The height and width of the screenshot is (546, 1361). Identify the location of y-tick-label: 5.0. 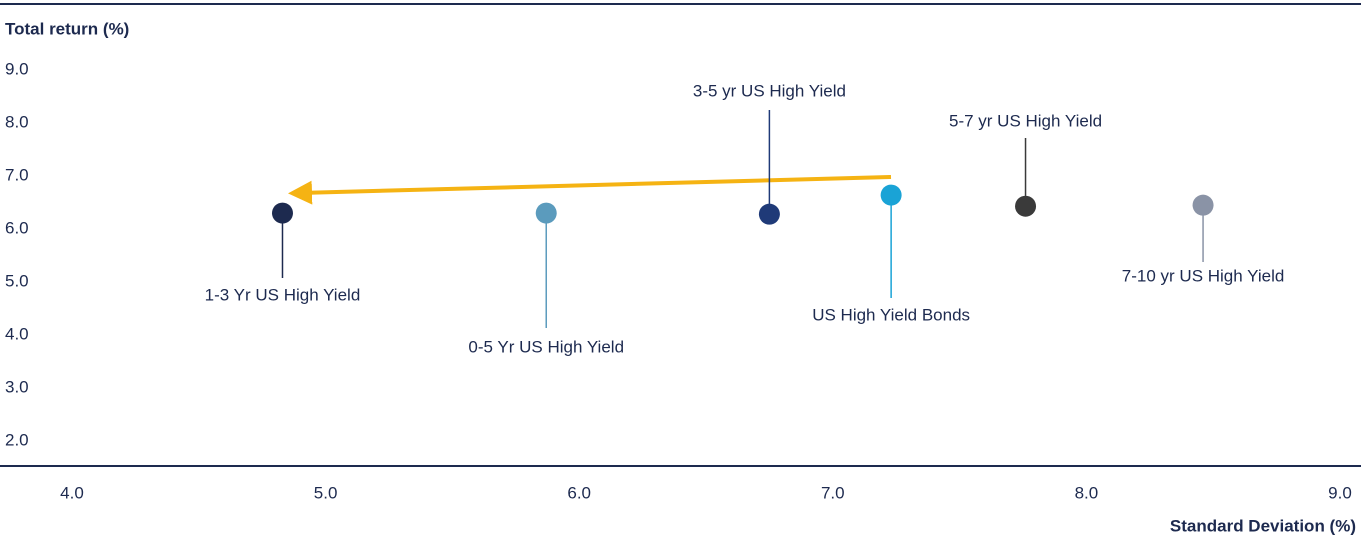
(17, 280).